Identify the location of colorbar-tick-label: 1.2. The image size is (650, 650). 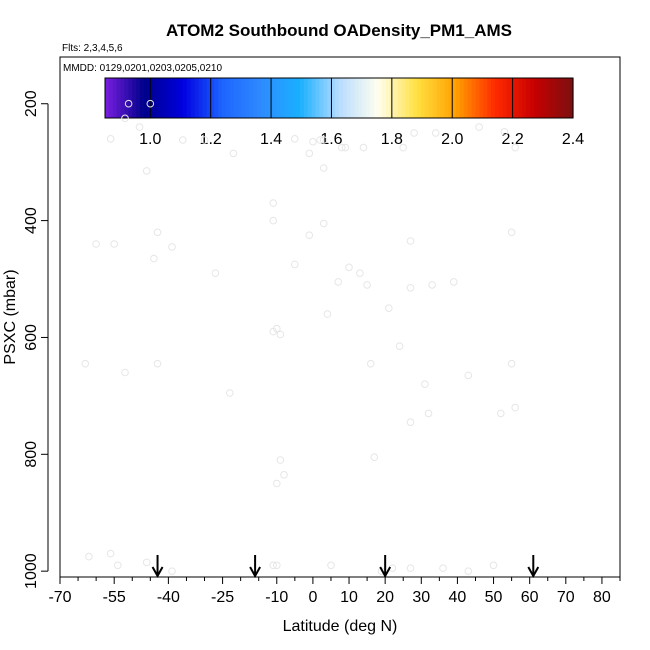
(211, 139).